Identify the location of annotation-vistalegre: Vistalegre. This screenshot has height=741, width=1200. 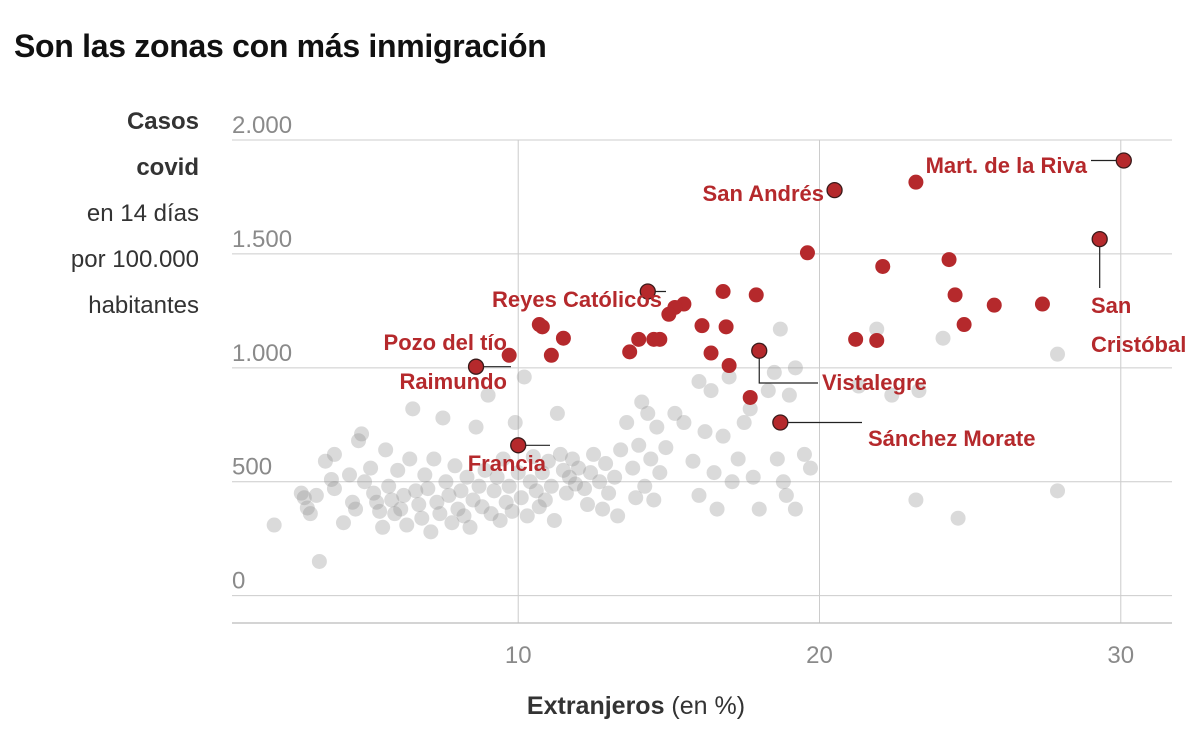
(874, 382).